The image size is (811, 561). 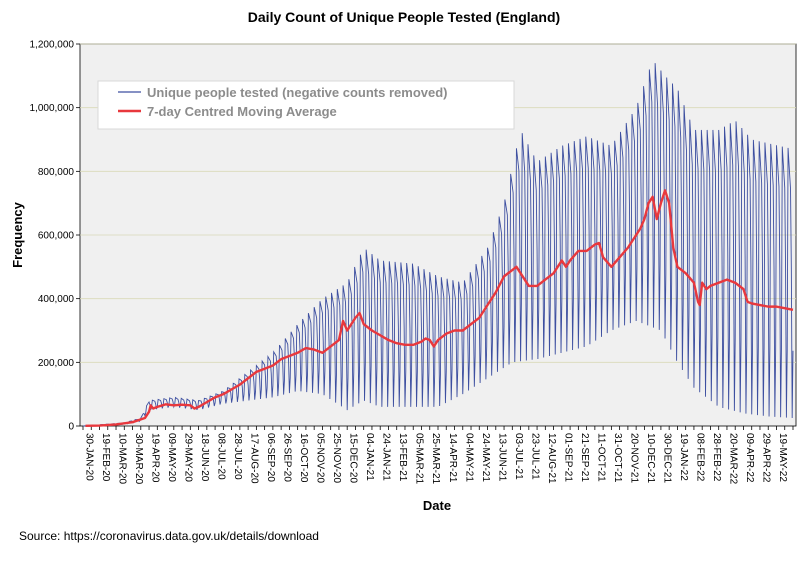 I want to click on x-axis-title: Date, so click(x=437, y=505).